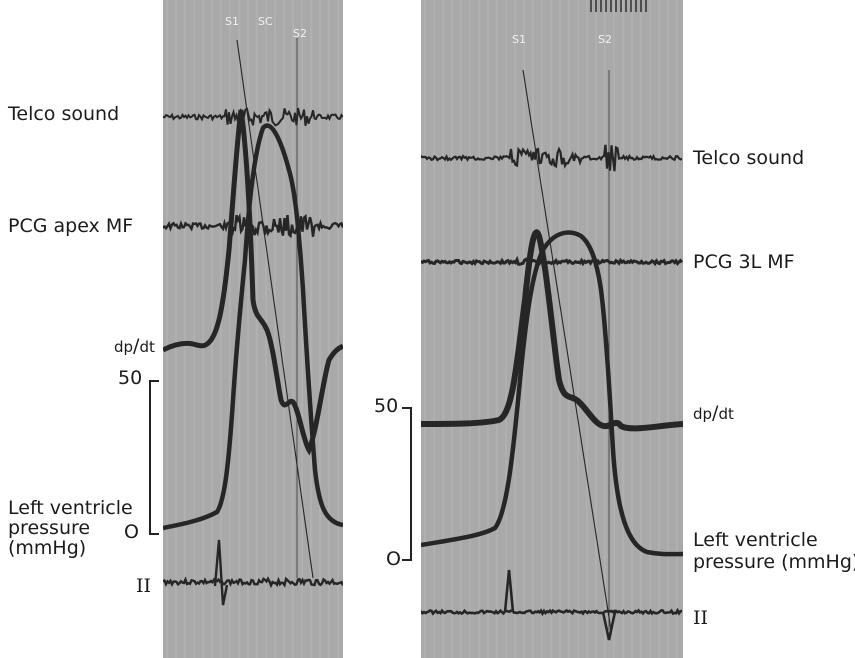 The height and width of the screenshot is (658, 855). What do you see at coordinates (147, 347) in the screenshot?
I see `left-dpdt-denominator: dt` at bounding box center [147, 347].